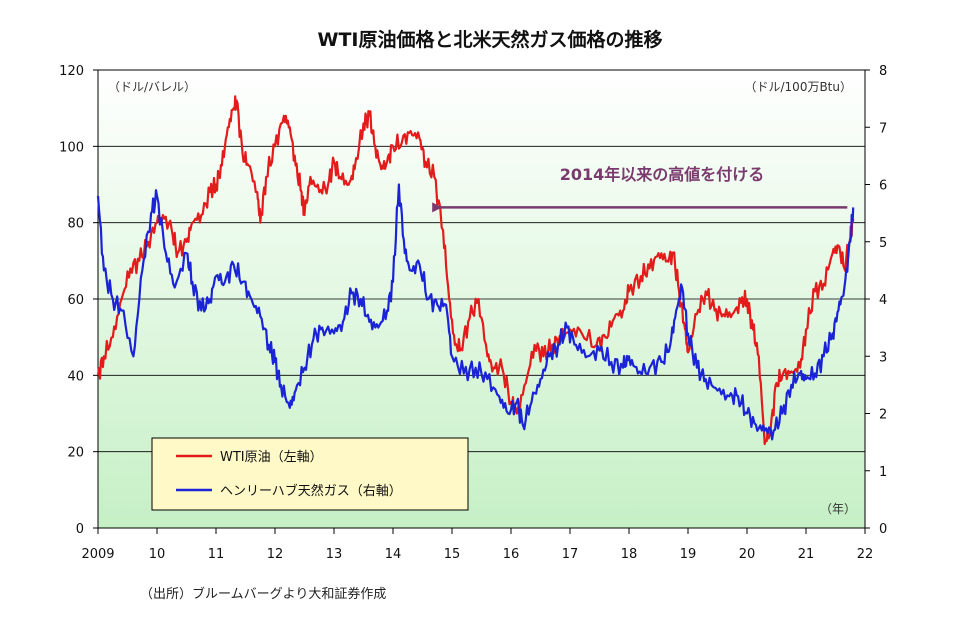 Image resolution: width=960 pixels, height=625 pixels. What do you see at coordinates (570, 554) in the screenshot?
I see `x-tick-label: 17` at bounding box center [570, 554].